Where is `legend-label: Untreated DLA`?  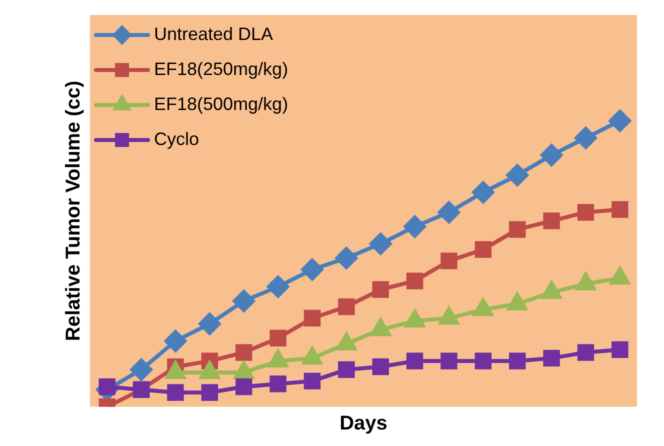 legend-label: Untreated DLA is located at coordinates (214, 34).